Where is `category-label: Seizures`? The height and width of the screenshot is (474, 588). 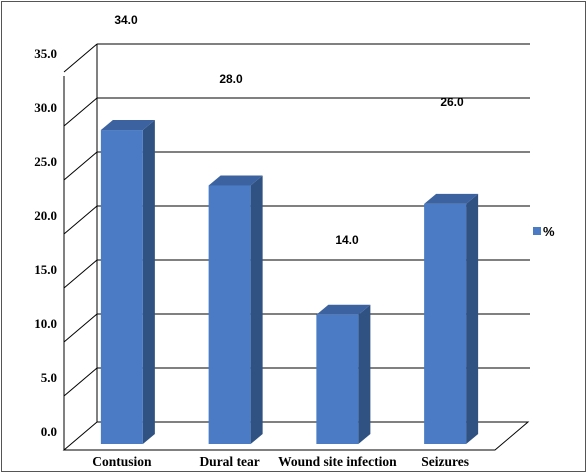
category-label: Seizures is located at coordinates (445, 461).